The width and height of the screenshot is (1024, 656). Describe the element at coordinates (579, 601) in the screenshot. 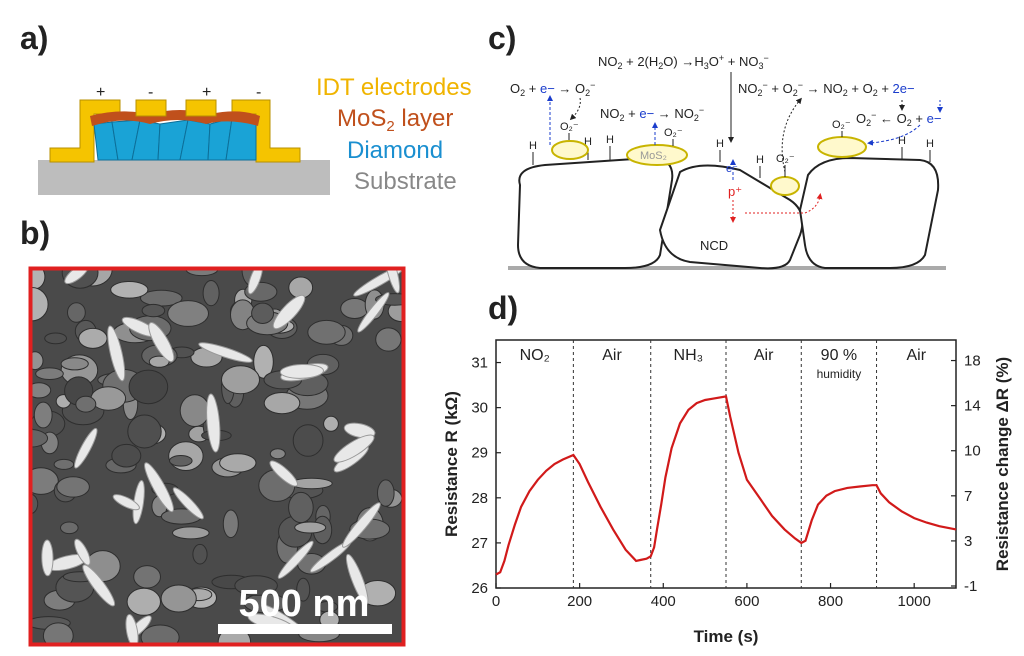

I see `x-tick-label: 200` at that location.